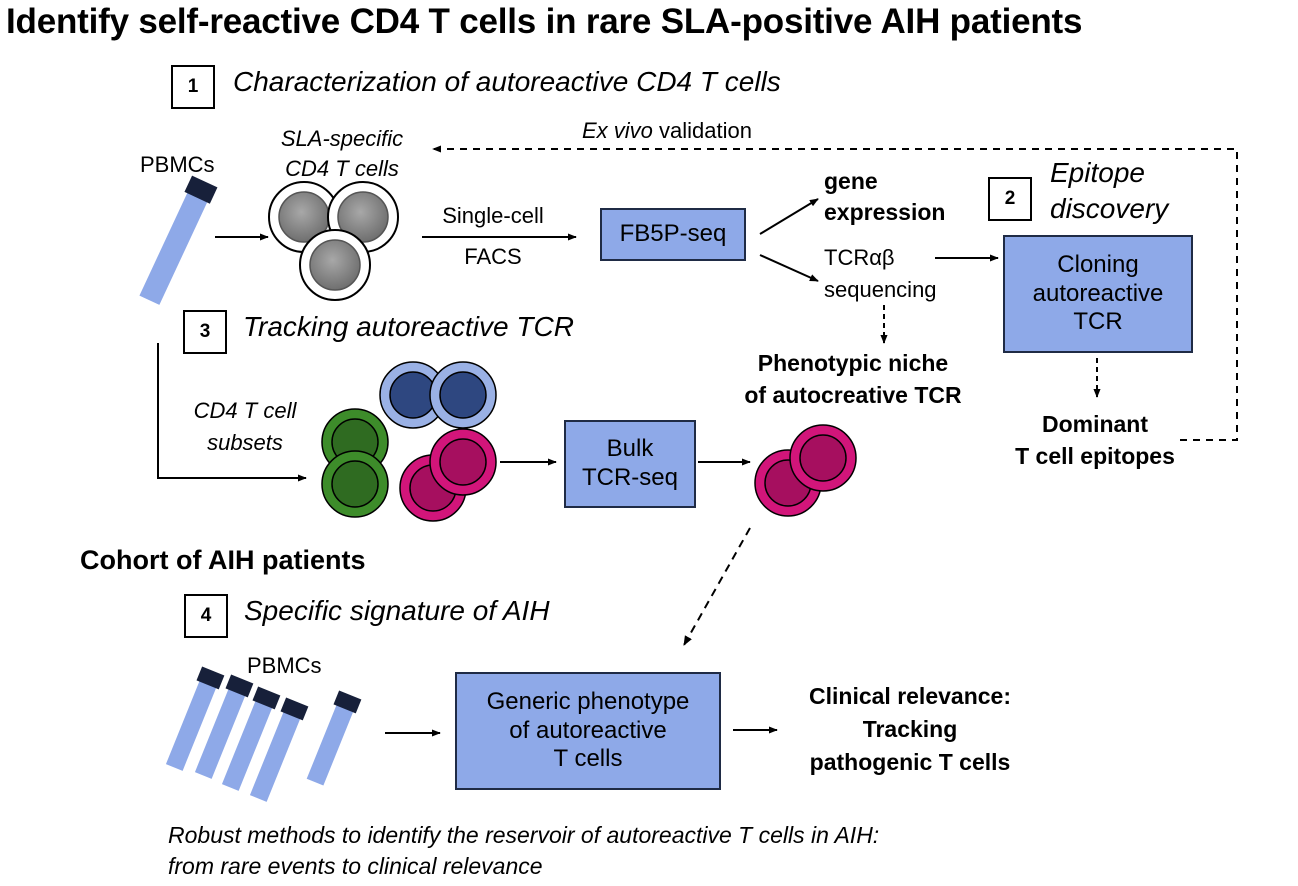 The image size is (1298, 886). I want to click on phenotypic-niche-line2: of autocreative TCR, so click(853, 395).